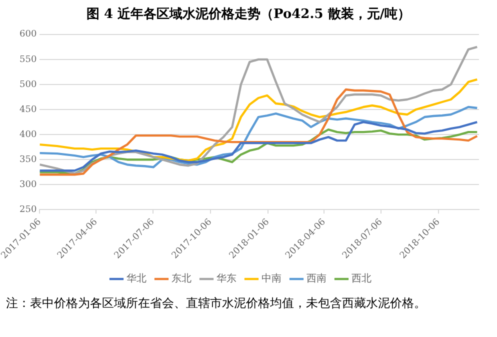 The width and height of the screenshot is (497, 337). What do you see at coordinates (28, 35) in the screenshot?
I see `y-tick-label: 600` at bounding box center [28, 35].